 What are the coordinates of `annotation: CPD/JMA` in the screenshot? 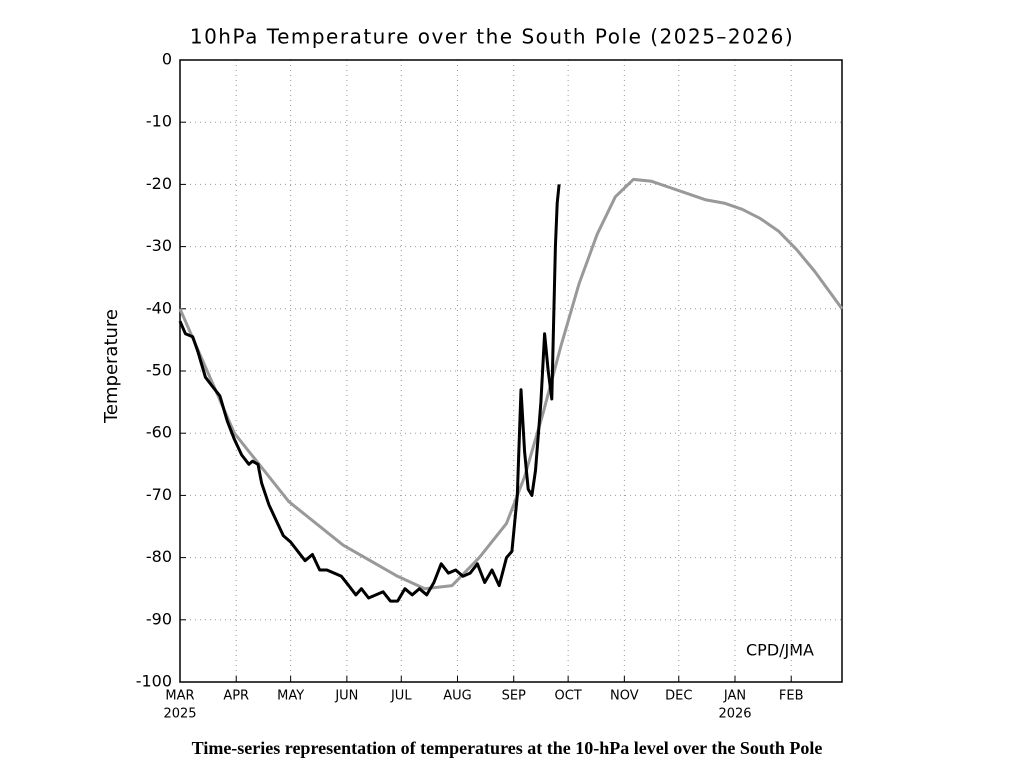 It's located at (780, 650).